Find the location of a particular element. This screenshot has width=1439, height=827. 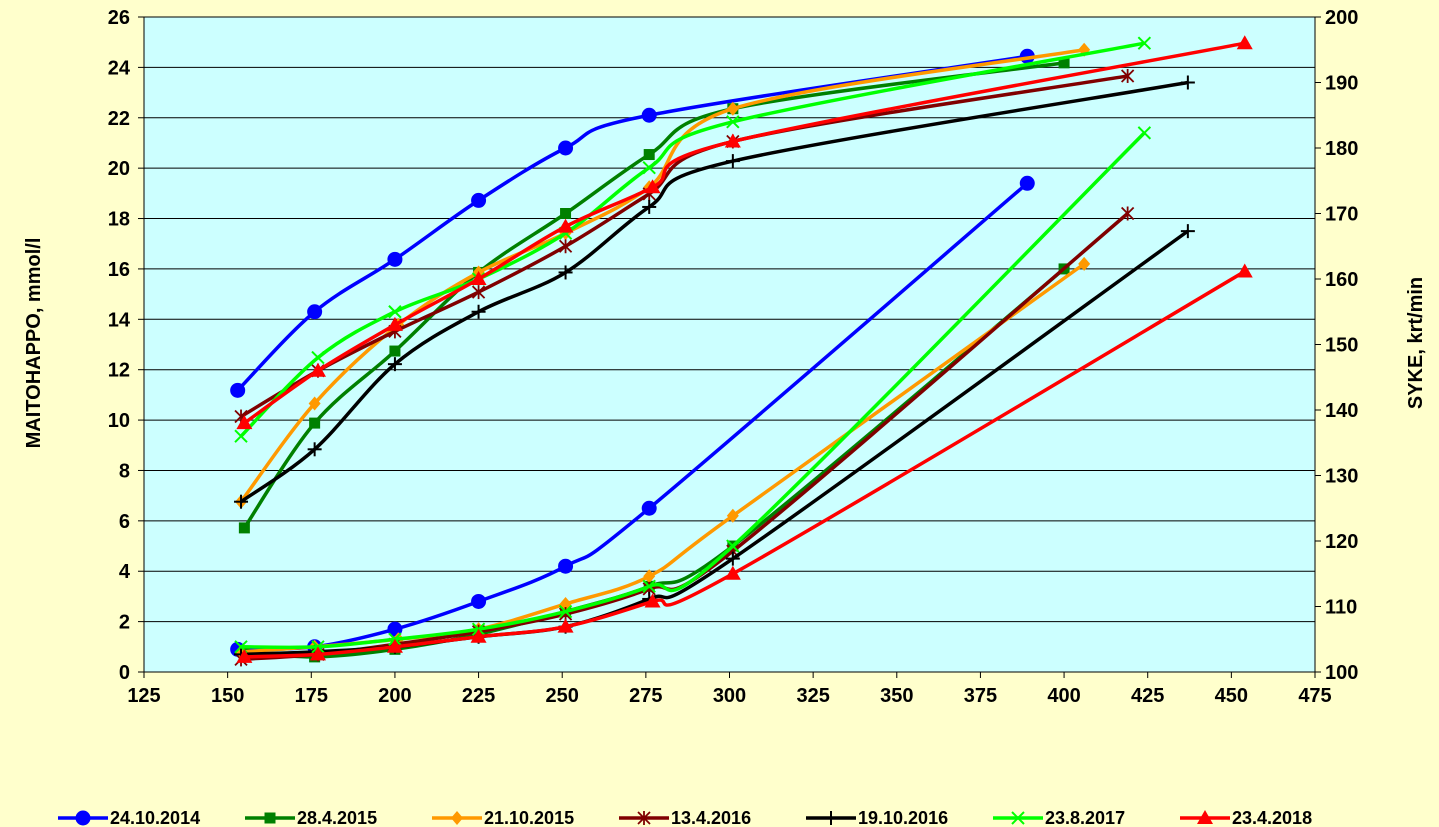

legend-item: 23.4.2018 is located at coordinates (1246, 817).